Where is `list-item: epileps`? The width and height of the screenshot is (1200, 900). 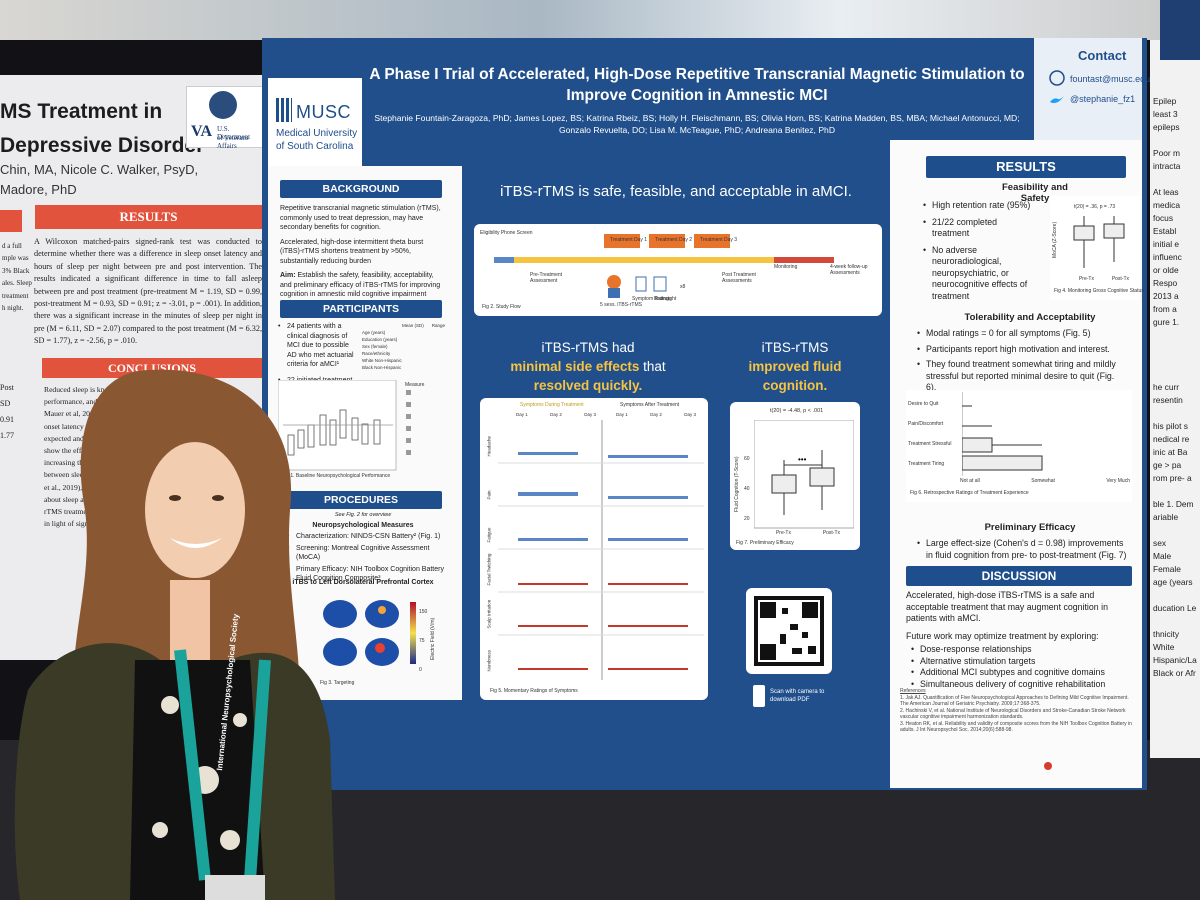 list-item: epileps is located at coordinates (1166, 127).